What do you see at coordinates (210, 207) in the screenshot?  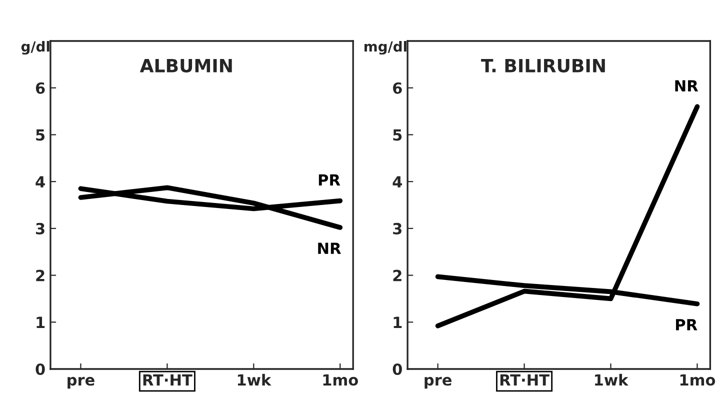 I see `line-series` at bounding box center [210, 207].